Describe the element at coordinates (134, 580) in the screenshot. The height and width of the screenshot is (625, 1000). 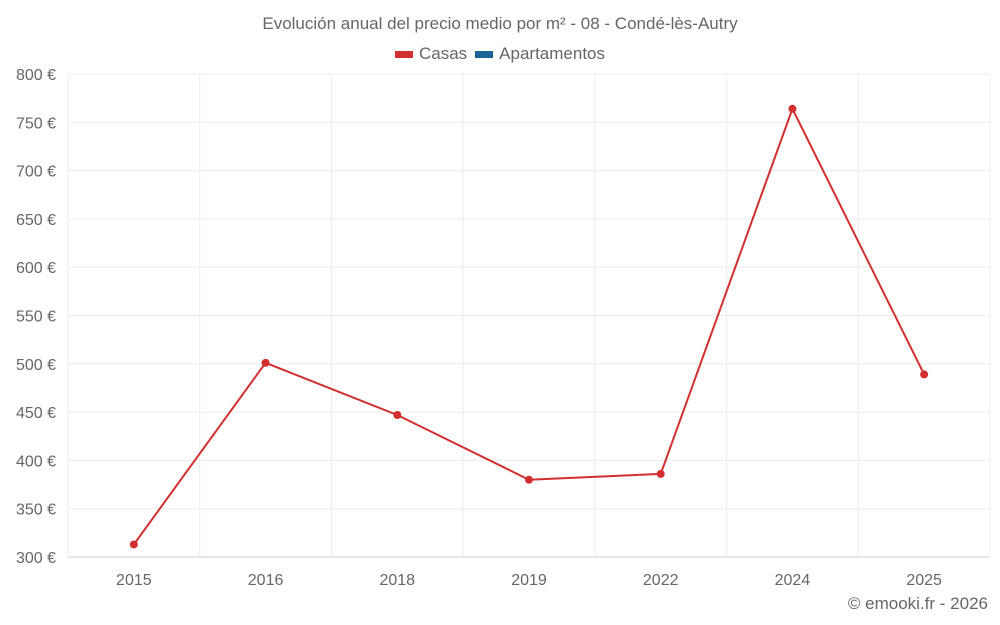
I see `x-tick-label: 2015` at that location.